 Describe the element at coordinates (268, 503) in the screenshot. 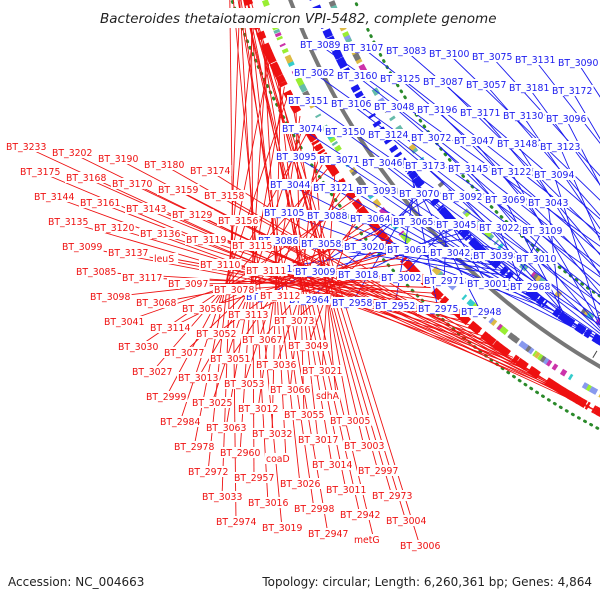

I see `gene-label: BT_3016` at that location.